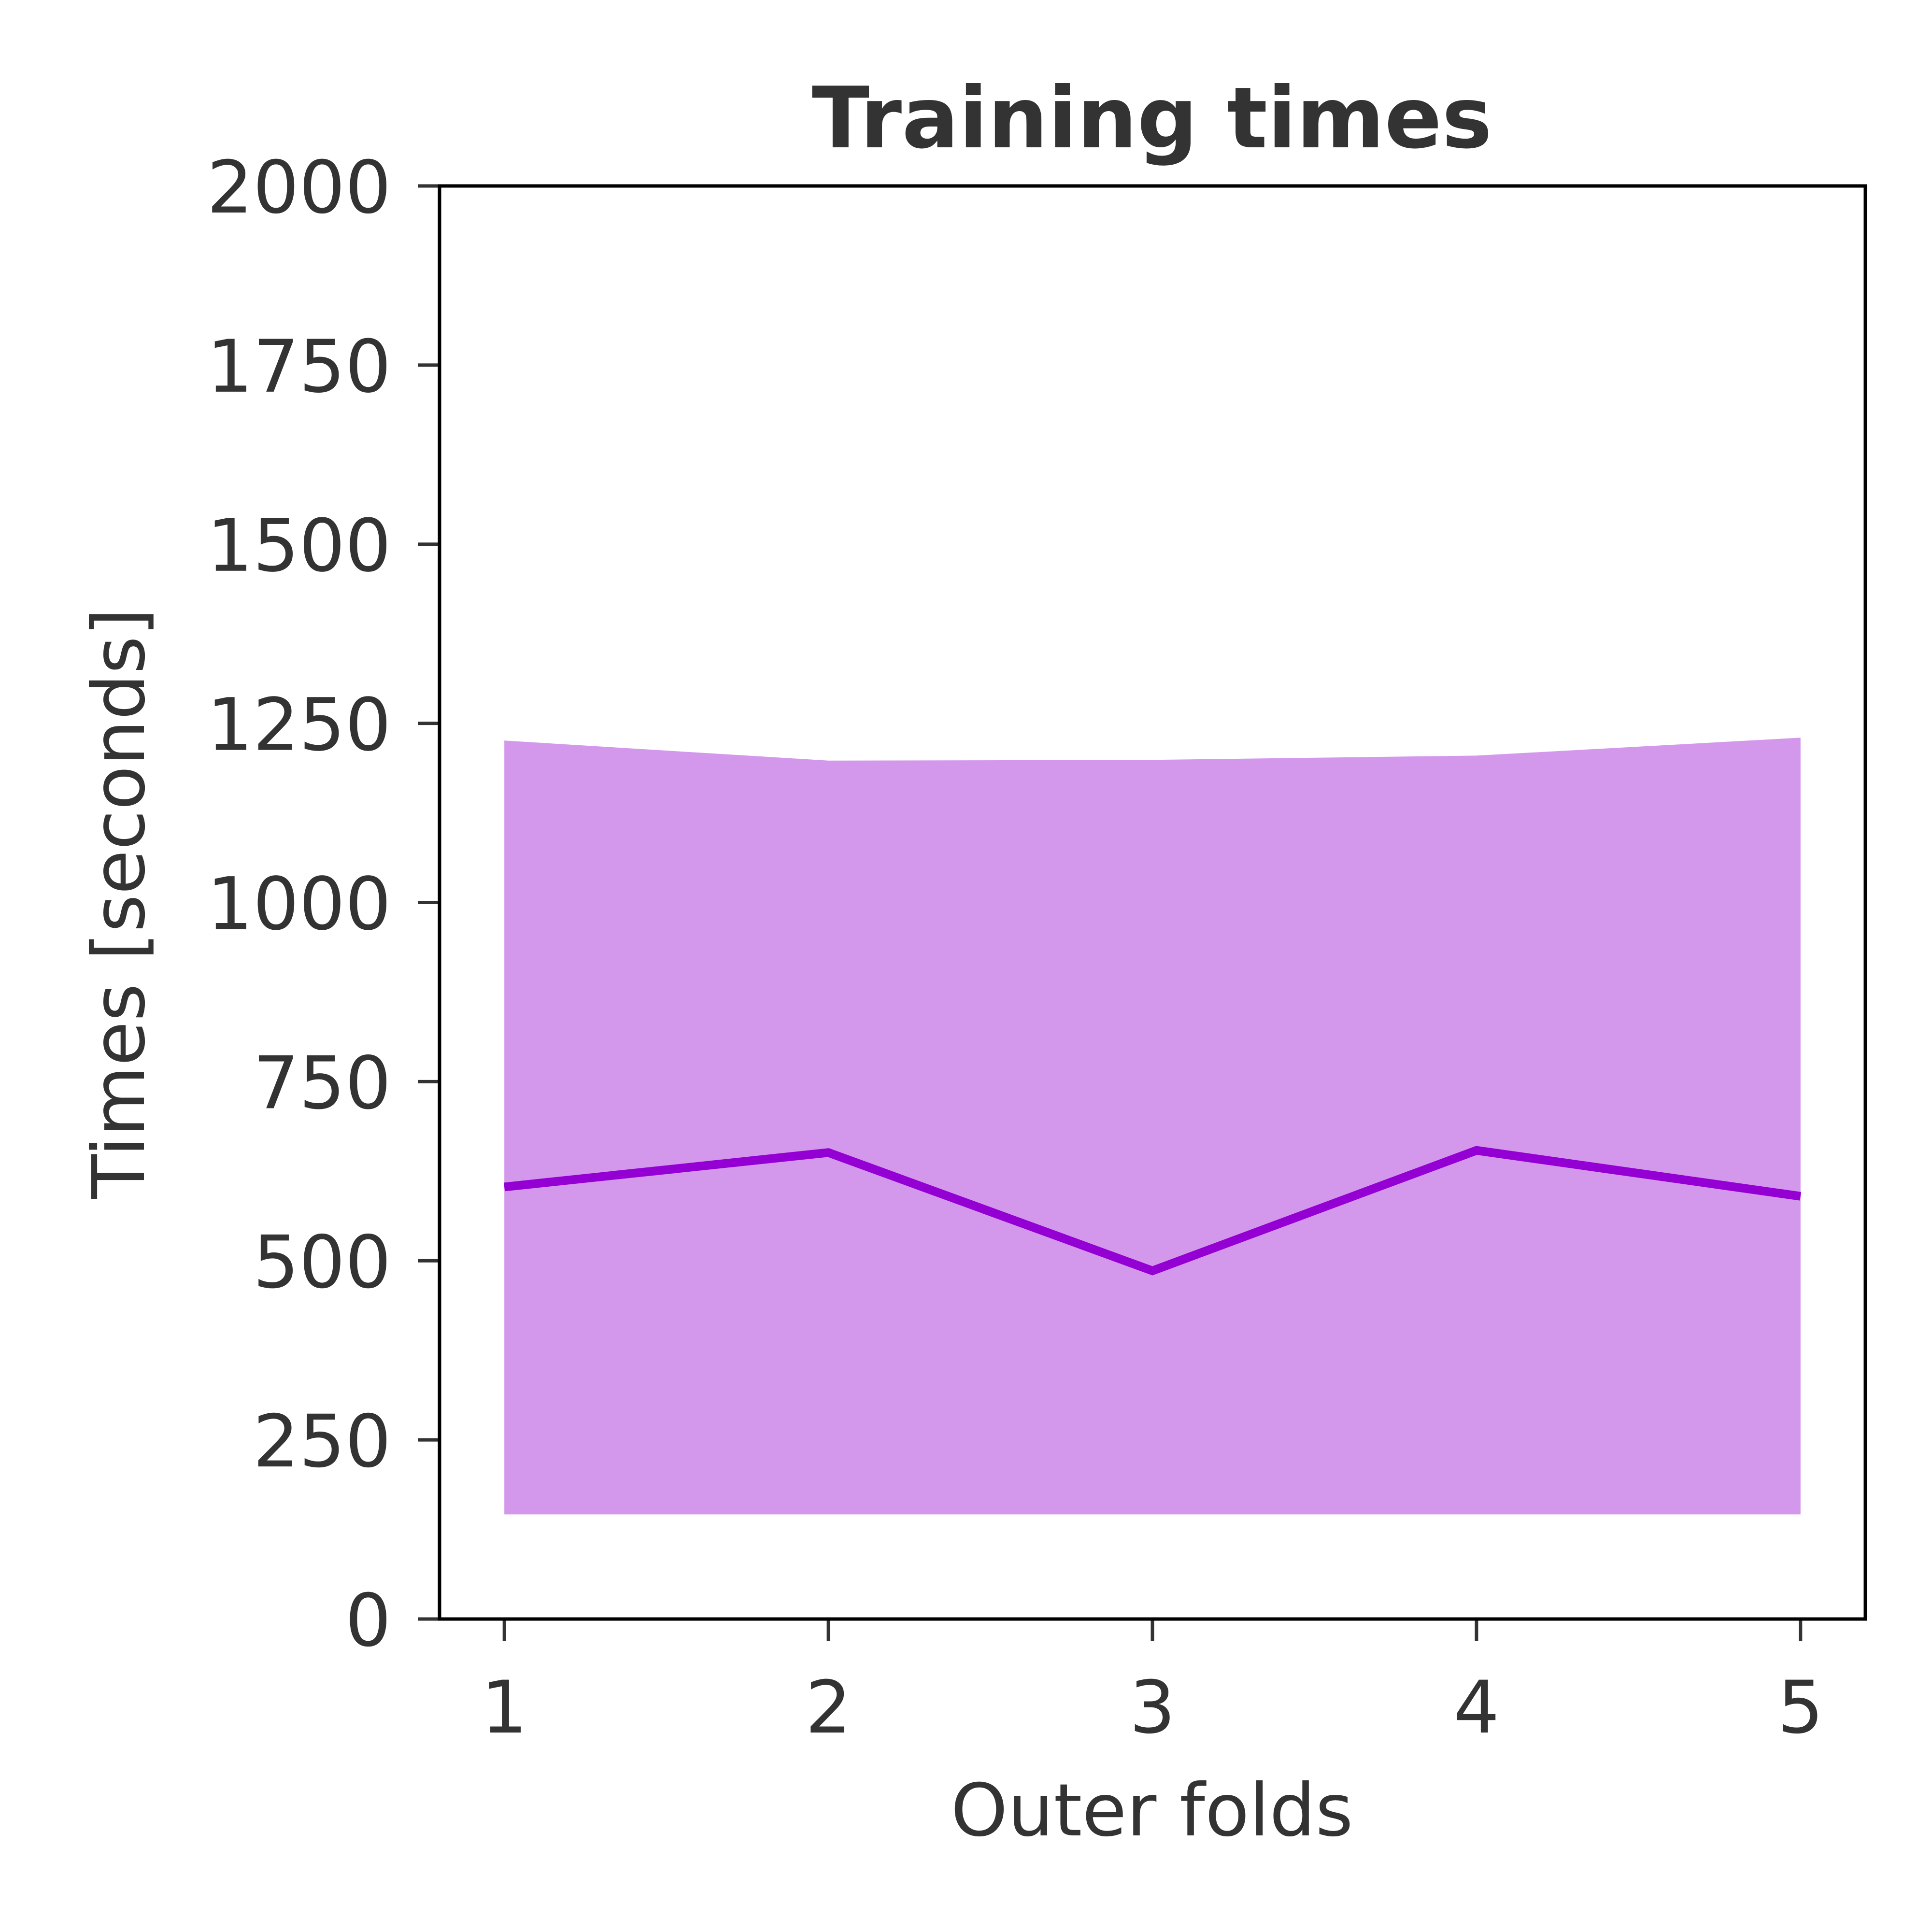  I want to click on y-tick-label-6: 1250, so click(299, 725).